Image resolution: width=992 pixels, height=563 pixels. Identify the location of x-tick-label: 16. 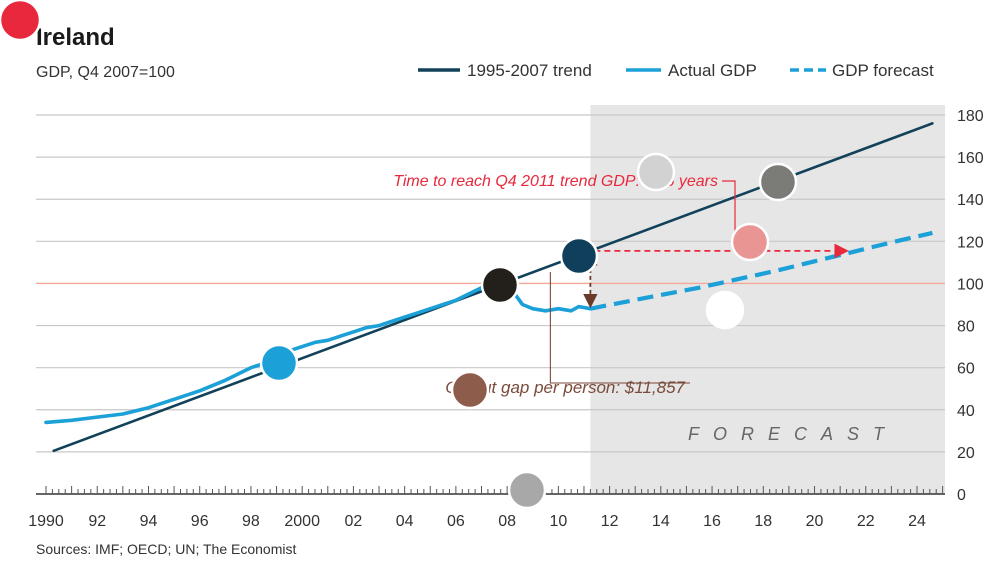
(712, 521).